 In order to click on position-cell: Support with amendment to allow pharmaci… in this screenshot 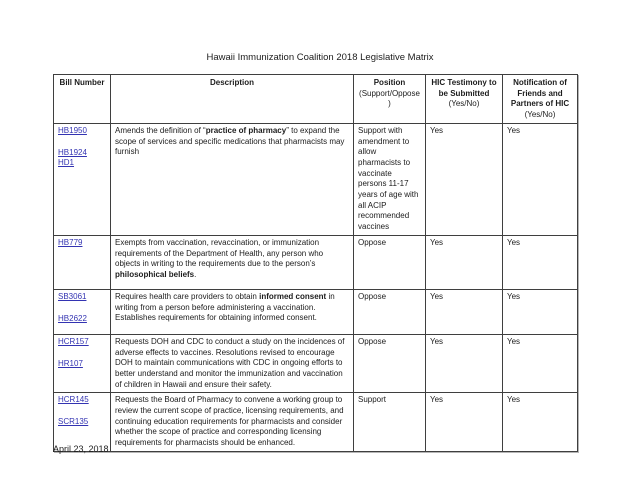, I will do `click(389, 179)`.